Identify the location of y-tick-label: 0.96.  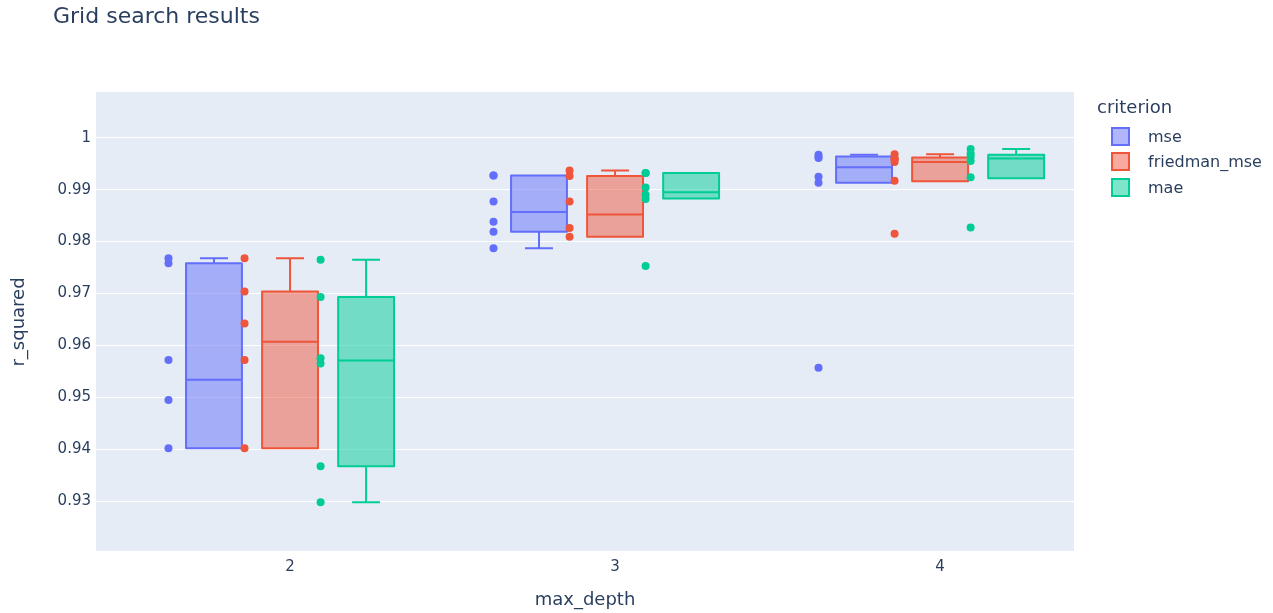
(74, 344).